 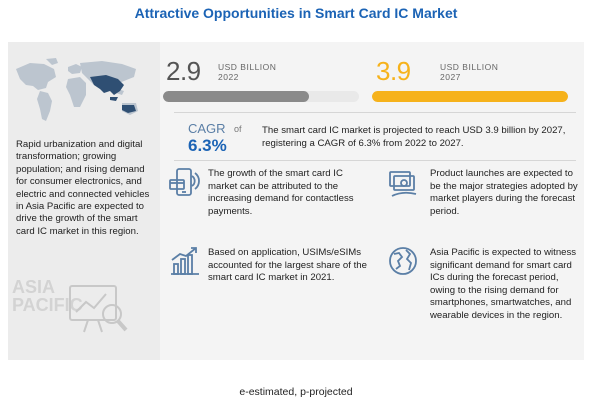 What do you see at coordinates (450, 77) in the screenshot?
I see `year-2027-label: 2027` at bounding box center [450, 77].